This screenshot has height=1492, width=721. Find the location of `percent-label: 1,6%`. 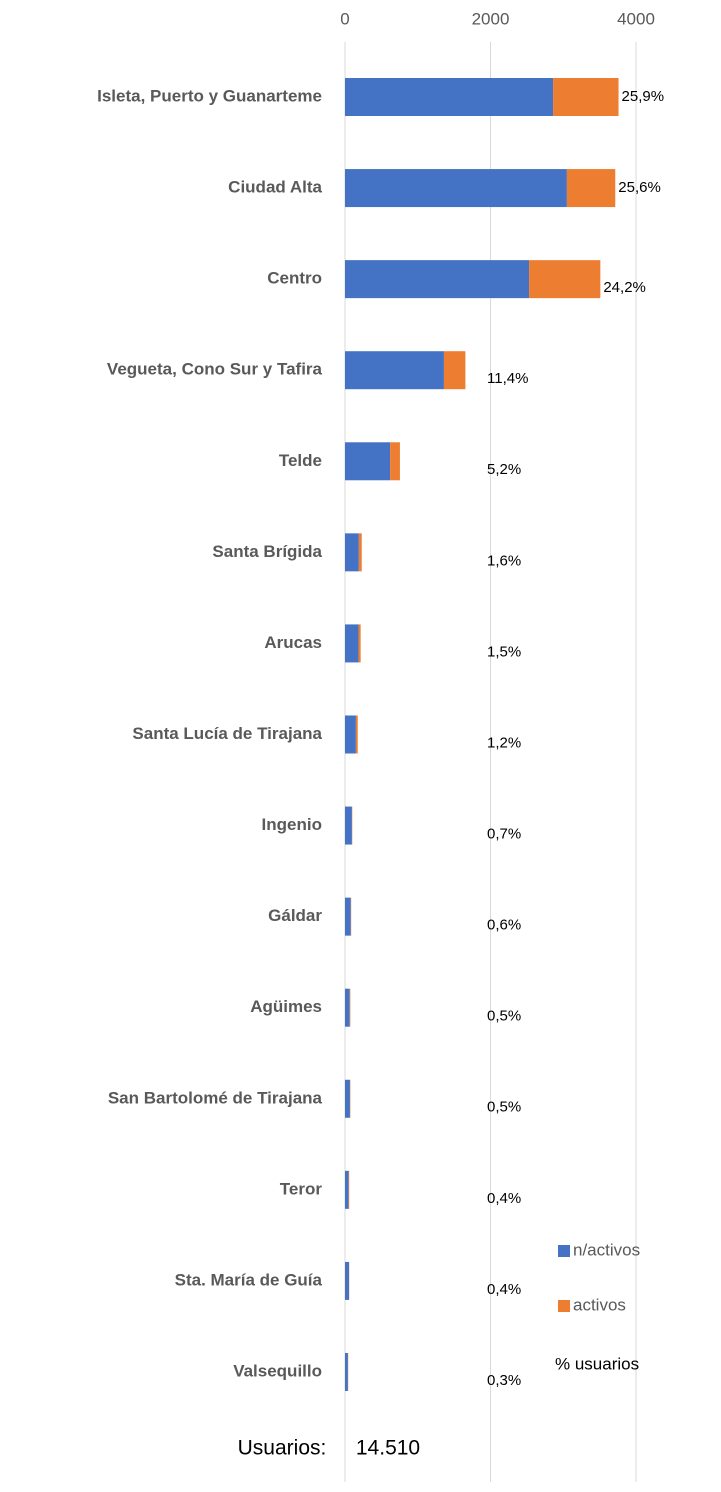

percent-label: 1,6% is located at coordinates (504, 560).